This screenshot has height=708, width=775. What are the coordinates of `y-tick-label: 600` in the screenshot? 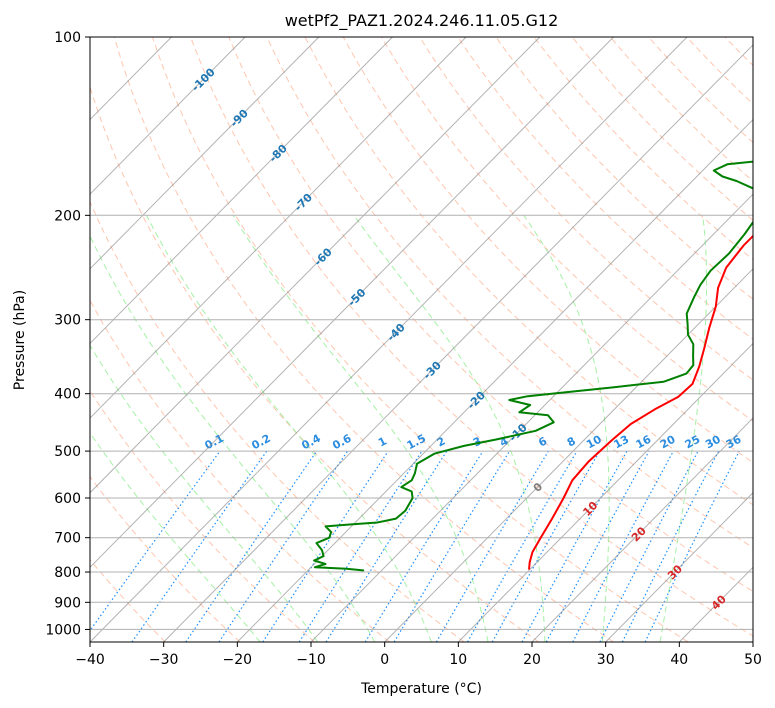 It's located at (67, 499).